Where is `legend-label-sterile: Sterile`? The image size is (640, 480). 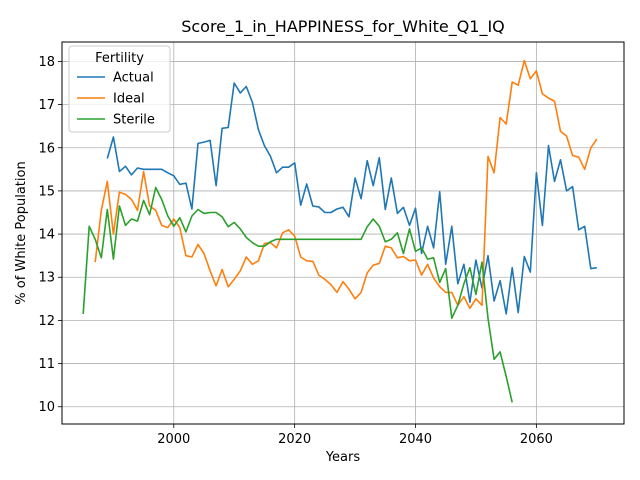
legend-label-sterile: Sterile is located at coordinates (134, 120).